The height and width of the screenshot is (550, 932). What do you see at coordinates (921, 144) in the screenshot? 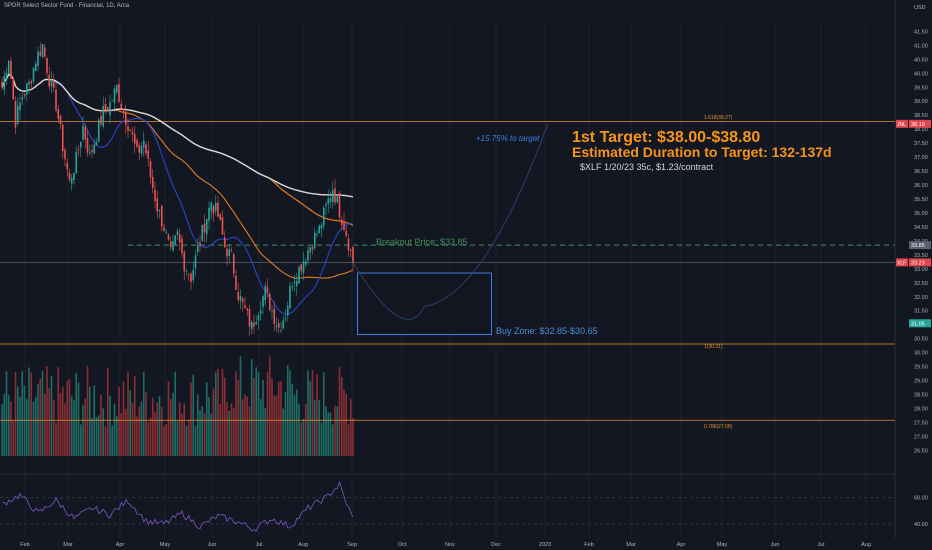
I see `price-tick: 37.50` at bounding box center [921, 144].